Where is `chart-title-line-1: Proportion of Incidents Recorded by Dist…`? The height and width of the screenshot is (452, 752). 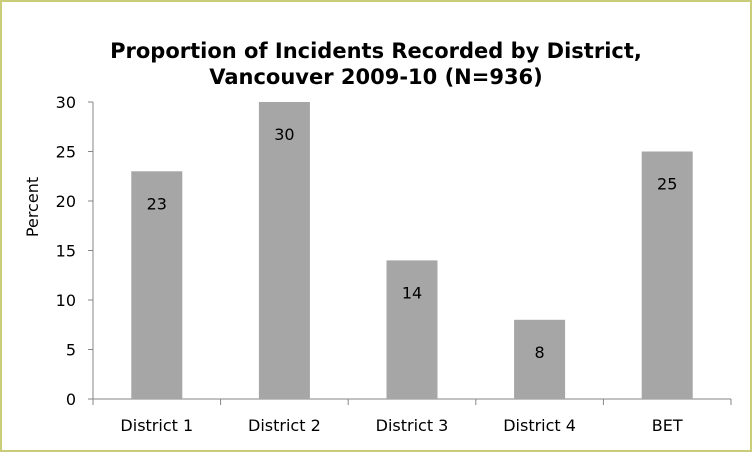
chart-title-line-1: Proportion of Incidents Recorded by Dist… is located at coordinates (376, 51).